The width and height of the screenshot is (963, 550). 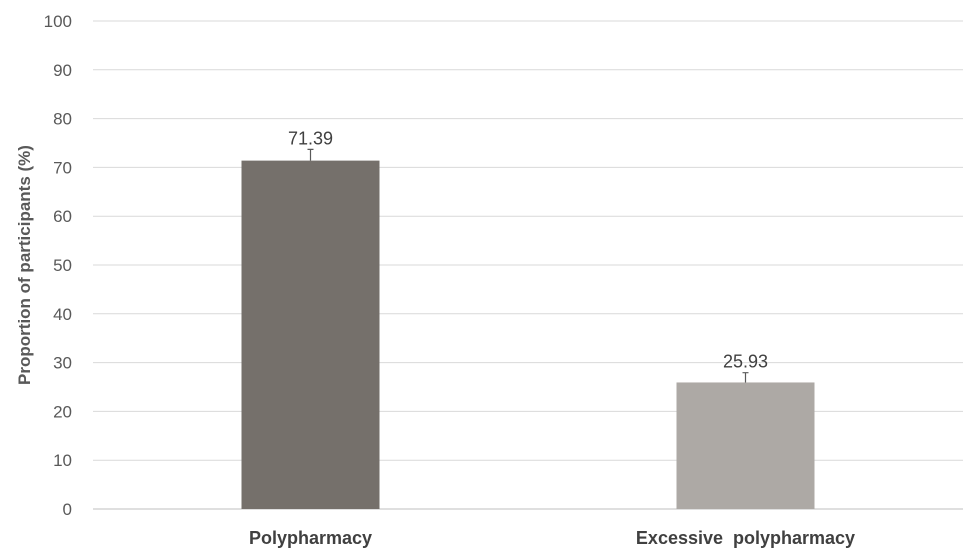 I want to click on y-tick-label: 40, so click(x=62, y=314).